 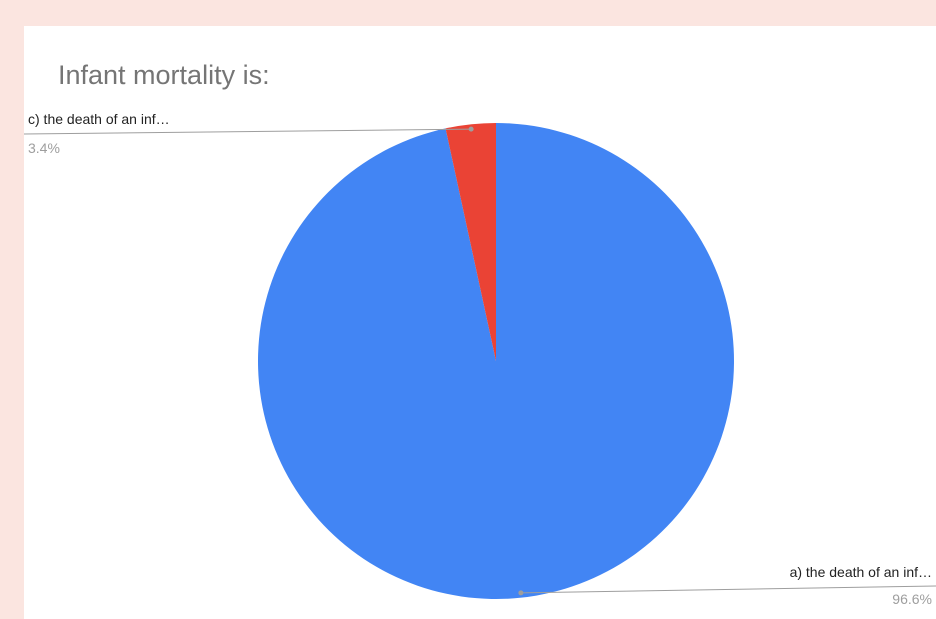 I want to click on chart-title: Infant mortality is:, so click(x=164, y=75).